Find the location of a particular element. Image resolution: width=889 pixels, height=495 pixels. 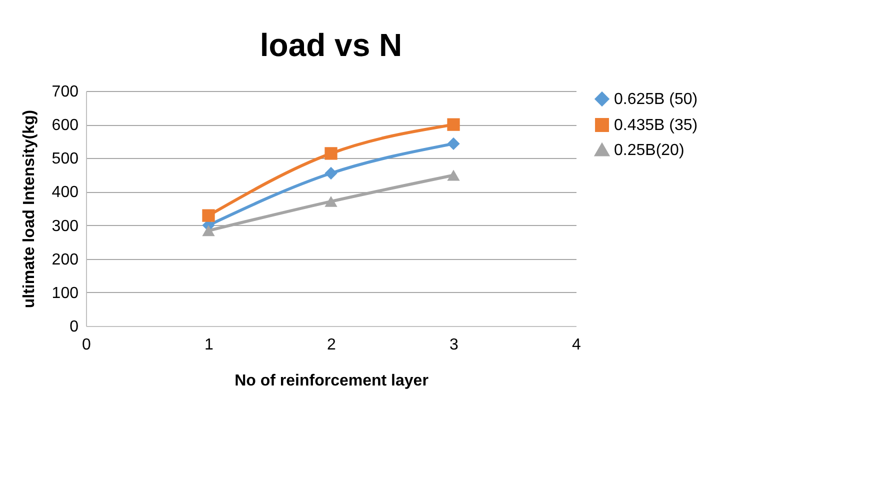

chart-title: load vs N is located at coordinates (331, 45).